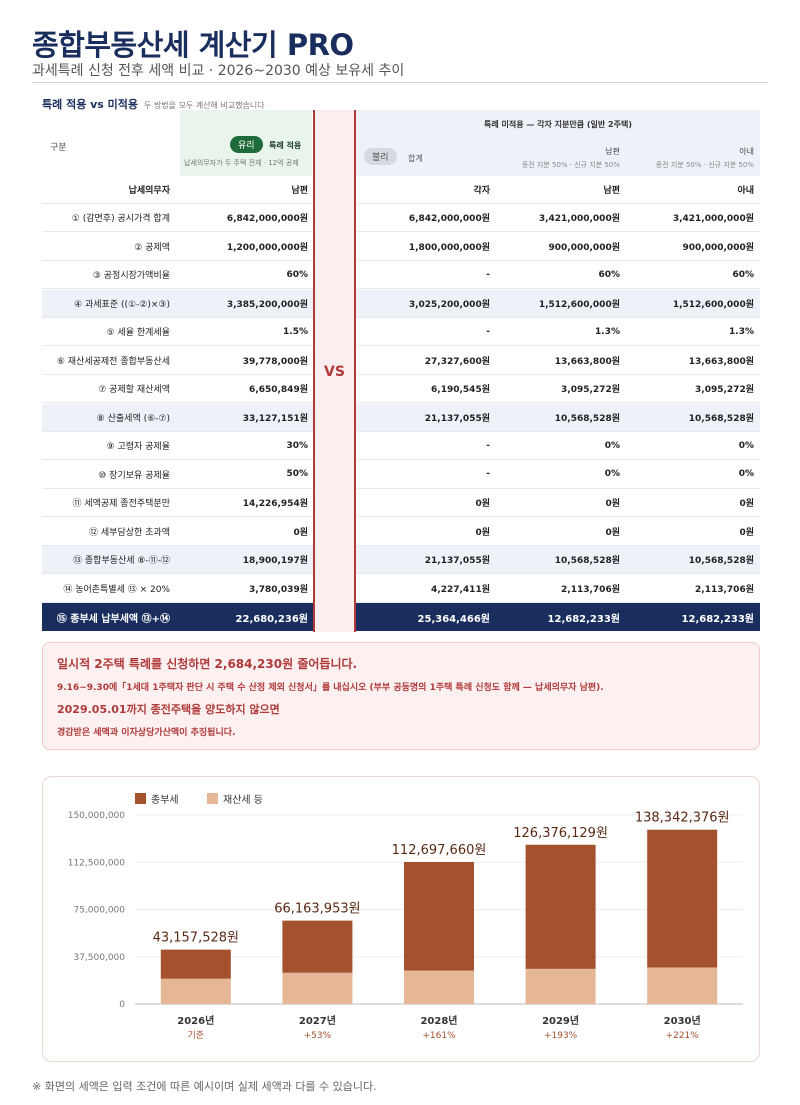 The width and height of the screenshot is (800, 1105). Describe the element at coordinates (587, 361) in the screenshot. I see `cell-husband: 13,663,800원` at that location.